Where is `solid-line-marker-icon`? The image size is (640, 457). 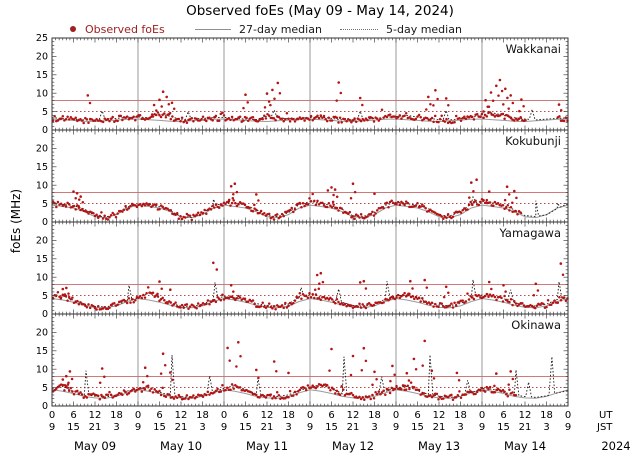 solid-line-marker-icon is located at coordinates (213, 29).